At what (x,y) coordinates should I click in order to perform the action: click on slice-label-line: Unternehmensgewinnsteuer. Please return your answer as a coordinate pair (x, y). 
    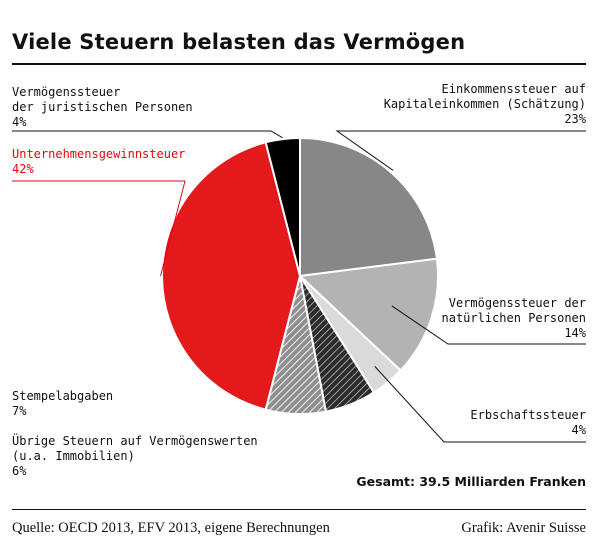
    Looking at the image, I should click on (99, 154).